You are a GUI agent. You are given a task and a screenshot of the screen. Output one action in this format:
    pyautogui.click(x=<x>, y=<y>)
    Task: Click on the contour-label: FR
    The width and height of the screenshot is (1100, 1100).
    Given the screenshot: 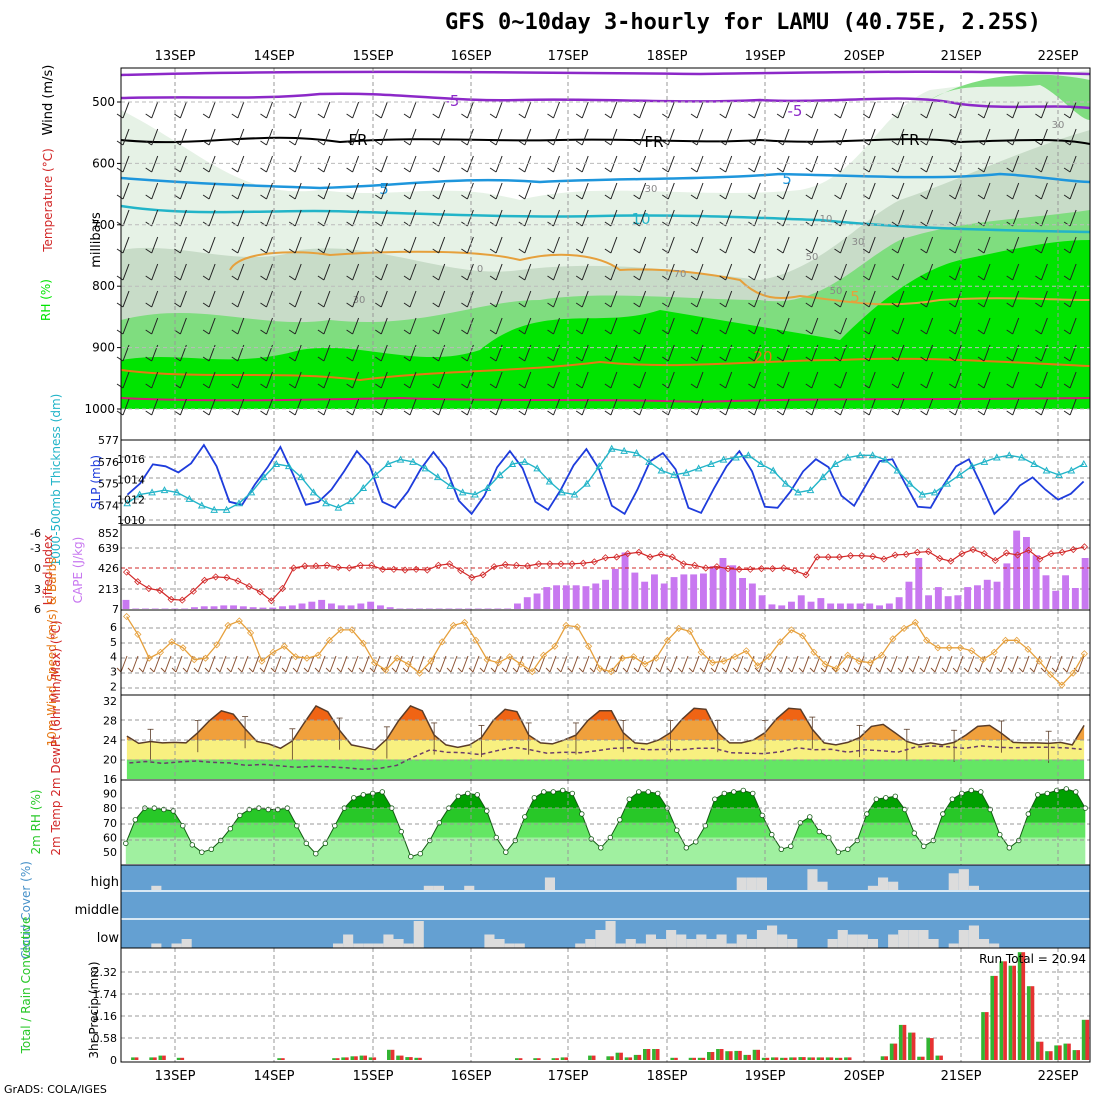 What is the action you would take?
    pyautogui.click(x=357, y=140)
    